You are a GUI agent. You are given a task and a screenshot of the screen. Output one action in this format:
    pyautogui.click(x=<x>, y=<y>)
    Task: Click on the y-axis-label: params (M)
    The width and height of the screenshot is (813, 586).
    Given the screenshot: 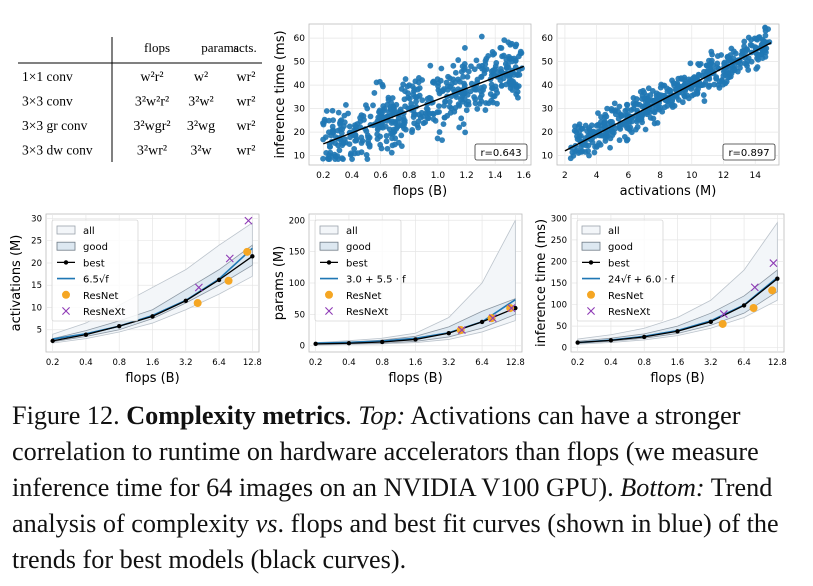 What is the action you would take?
    pyautogui.click(x=279, y=283)
    